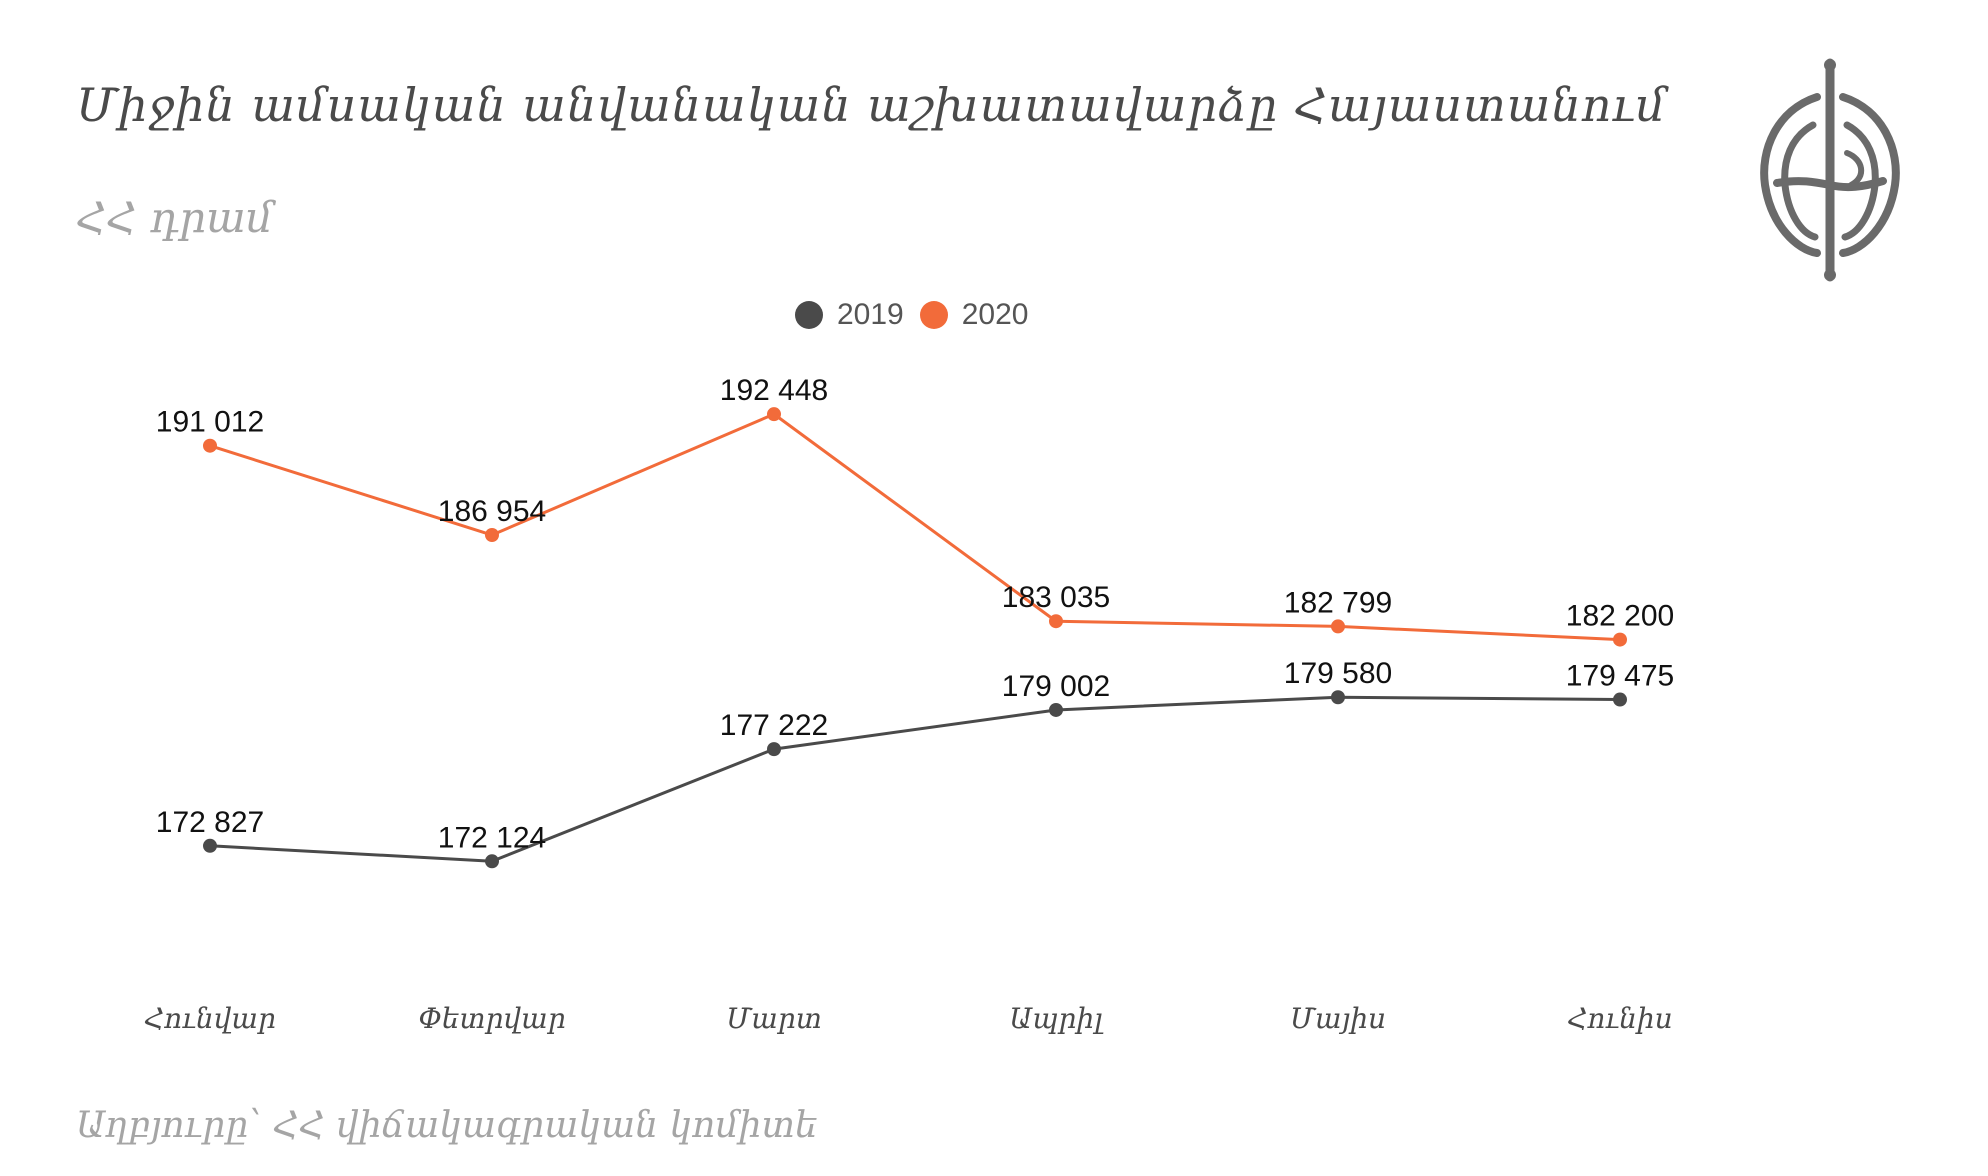 The image size is (1988, 1176). What do you see at coordinates (210, 1018) in the screenshot?
I see `x-tick-label: Հունվար` at bounding box center [210, 1018].